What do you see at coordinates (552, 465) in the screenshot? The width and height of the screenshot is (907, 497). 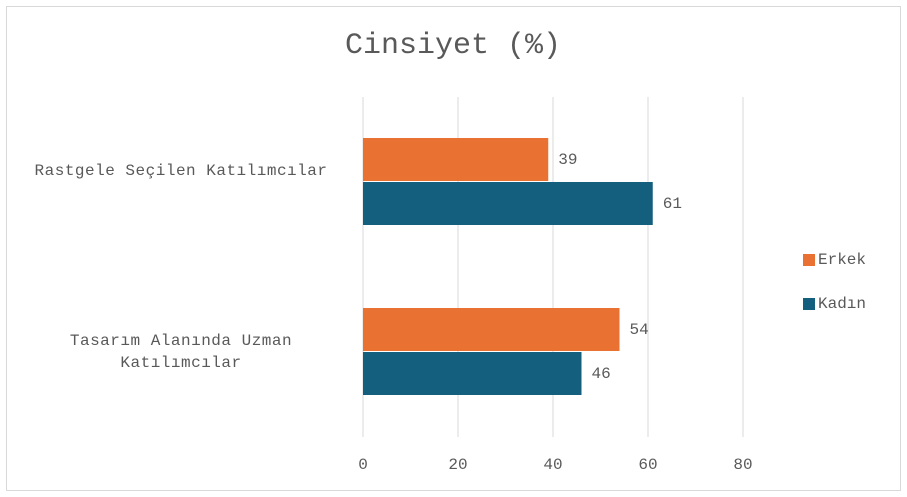 I see `x-tick-label: 40` at bounding box center [552, 465].